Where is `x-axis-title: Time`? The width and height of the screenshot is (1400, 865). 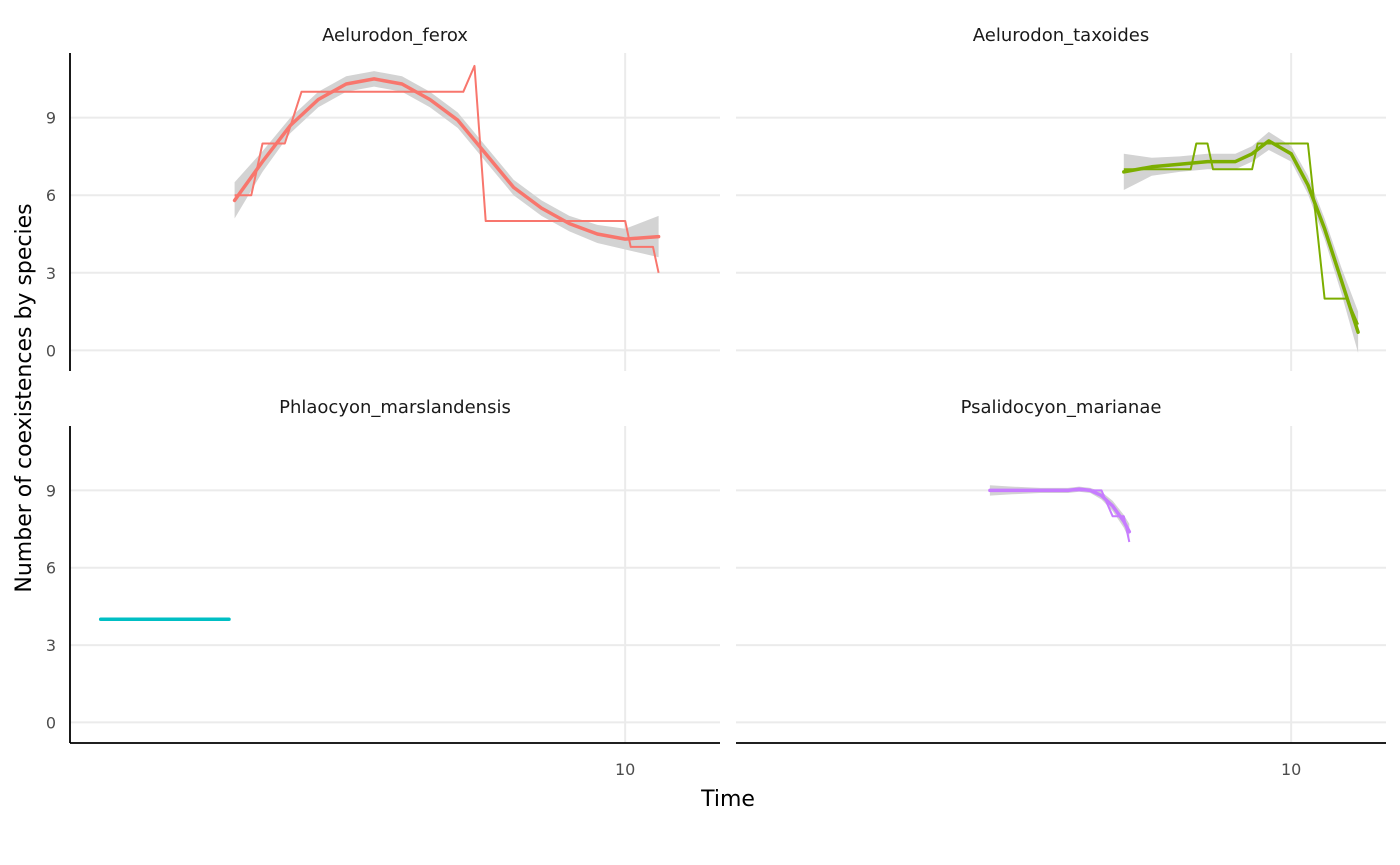
x-axis-title: Time is located at coordinates (727, 799).